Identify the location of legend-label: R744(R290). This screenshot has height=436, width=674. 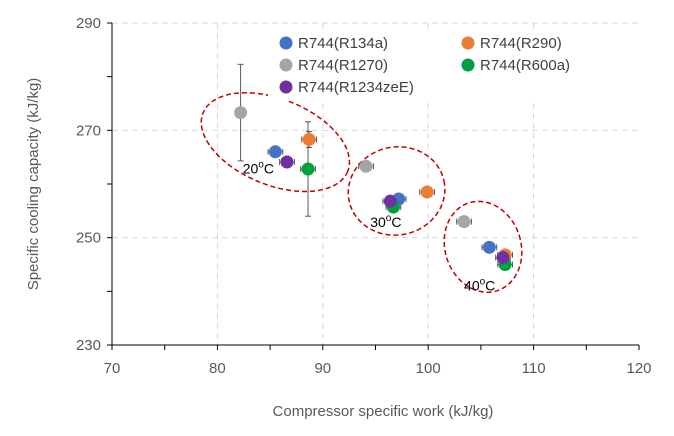
(521, 43).